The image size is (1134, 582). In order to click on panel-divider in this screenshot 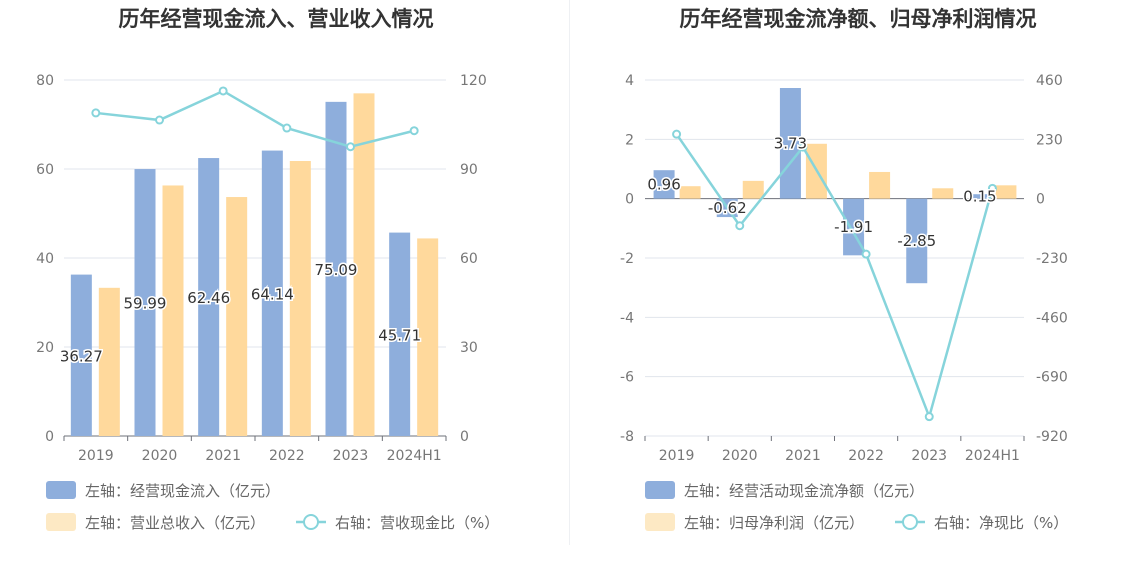, I will do `click(569, 272)`.